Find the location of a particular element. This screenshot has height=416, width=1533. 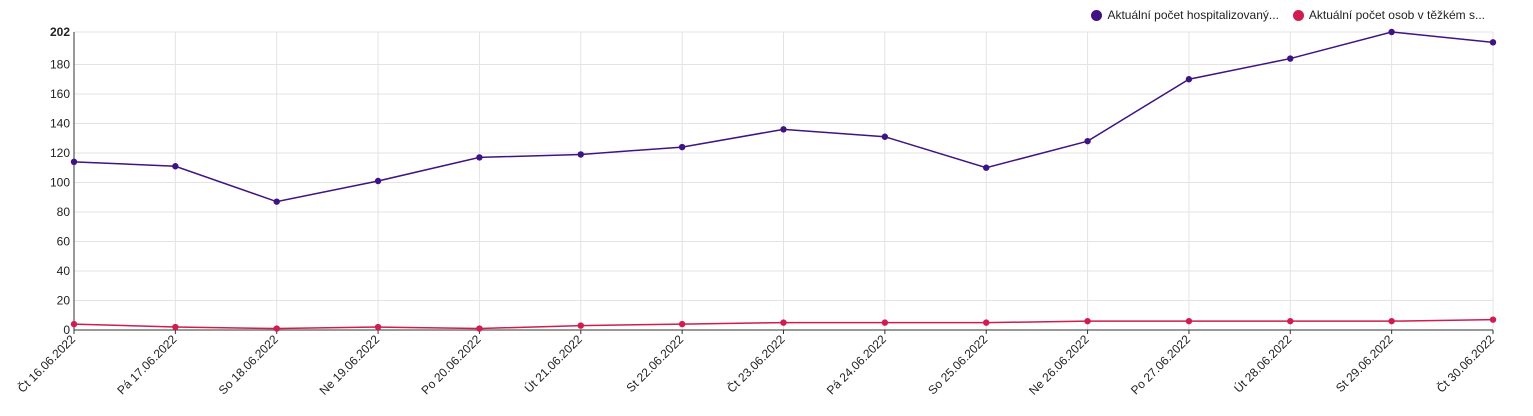

x-tick-label: Pá 17.06.2022 is located at coordinates (146, 364).